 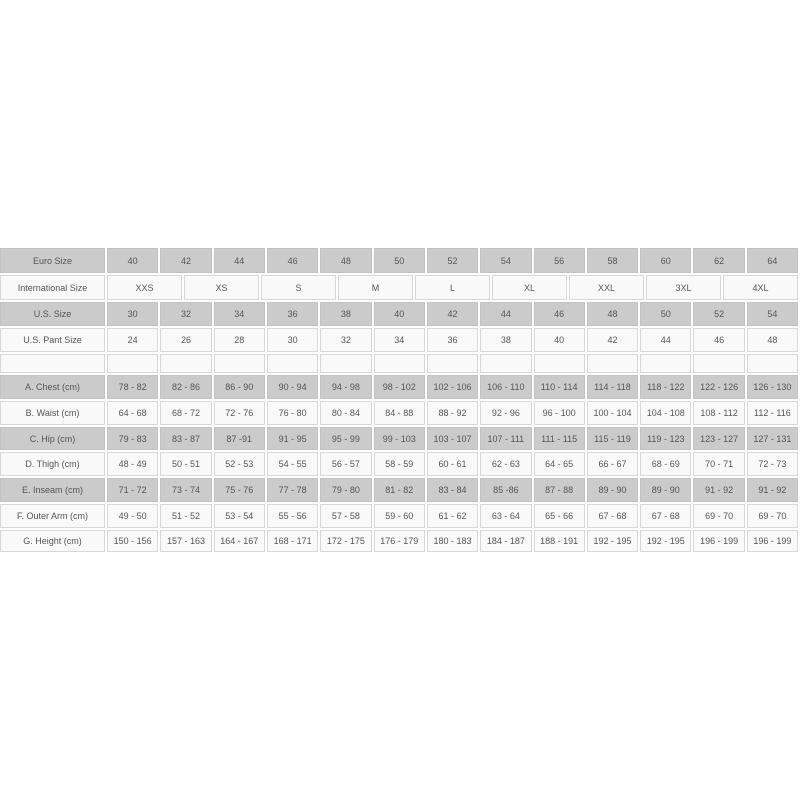 I want to click on row-cells: 30 32 34 36 38 40 42 44 46 48 50 52 54, so click(x=453, y=314).